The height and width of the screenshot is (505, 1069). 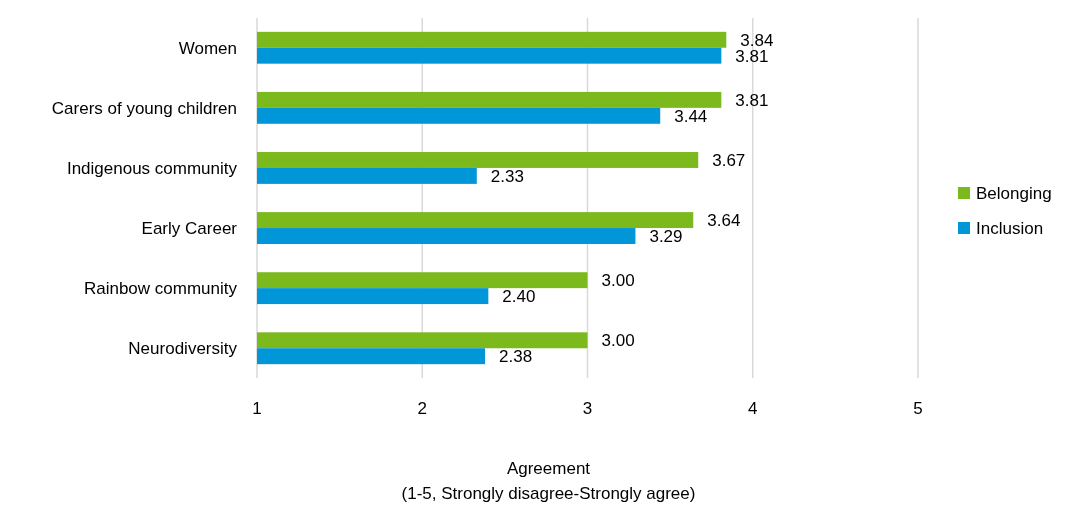 I want to click on x-tick-label: 1, so click(x=257, y=408).